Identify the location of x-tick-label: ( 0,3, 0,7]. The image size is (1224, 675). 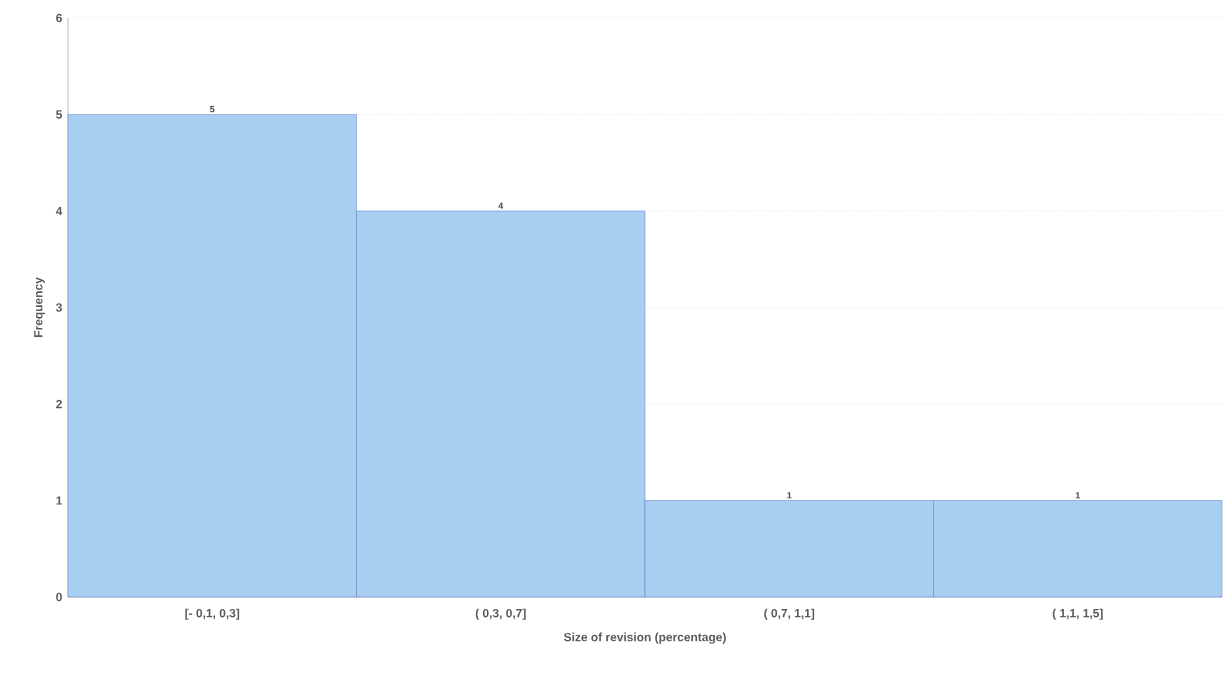
(500, 614).